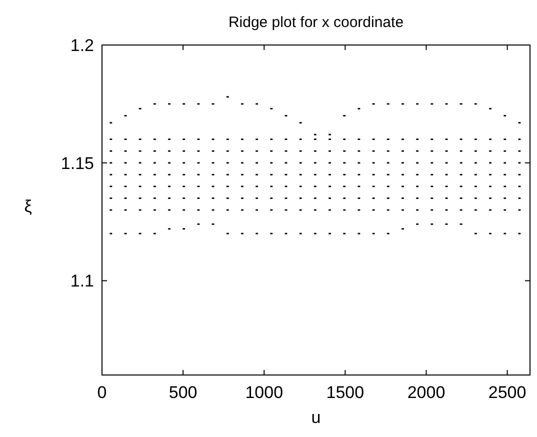 This screenshot has height=437, width=537. What do you see at coordinates (316, 417) in the screenshot?
I see `x-axis-title: u` at bounding box center [316, 417].